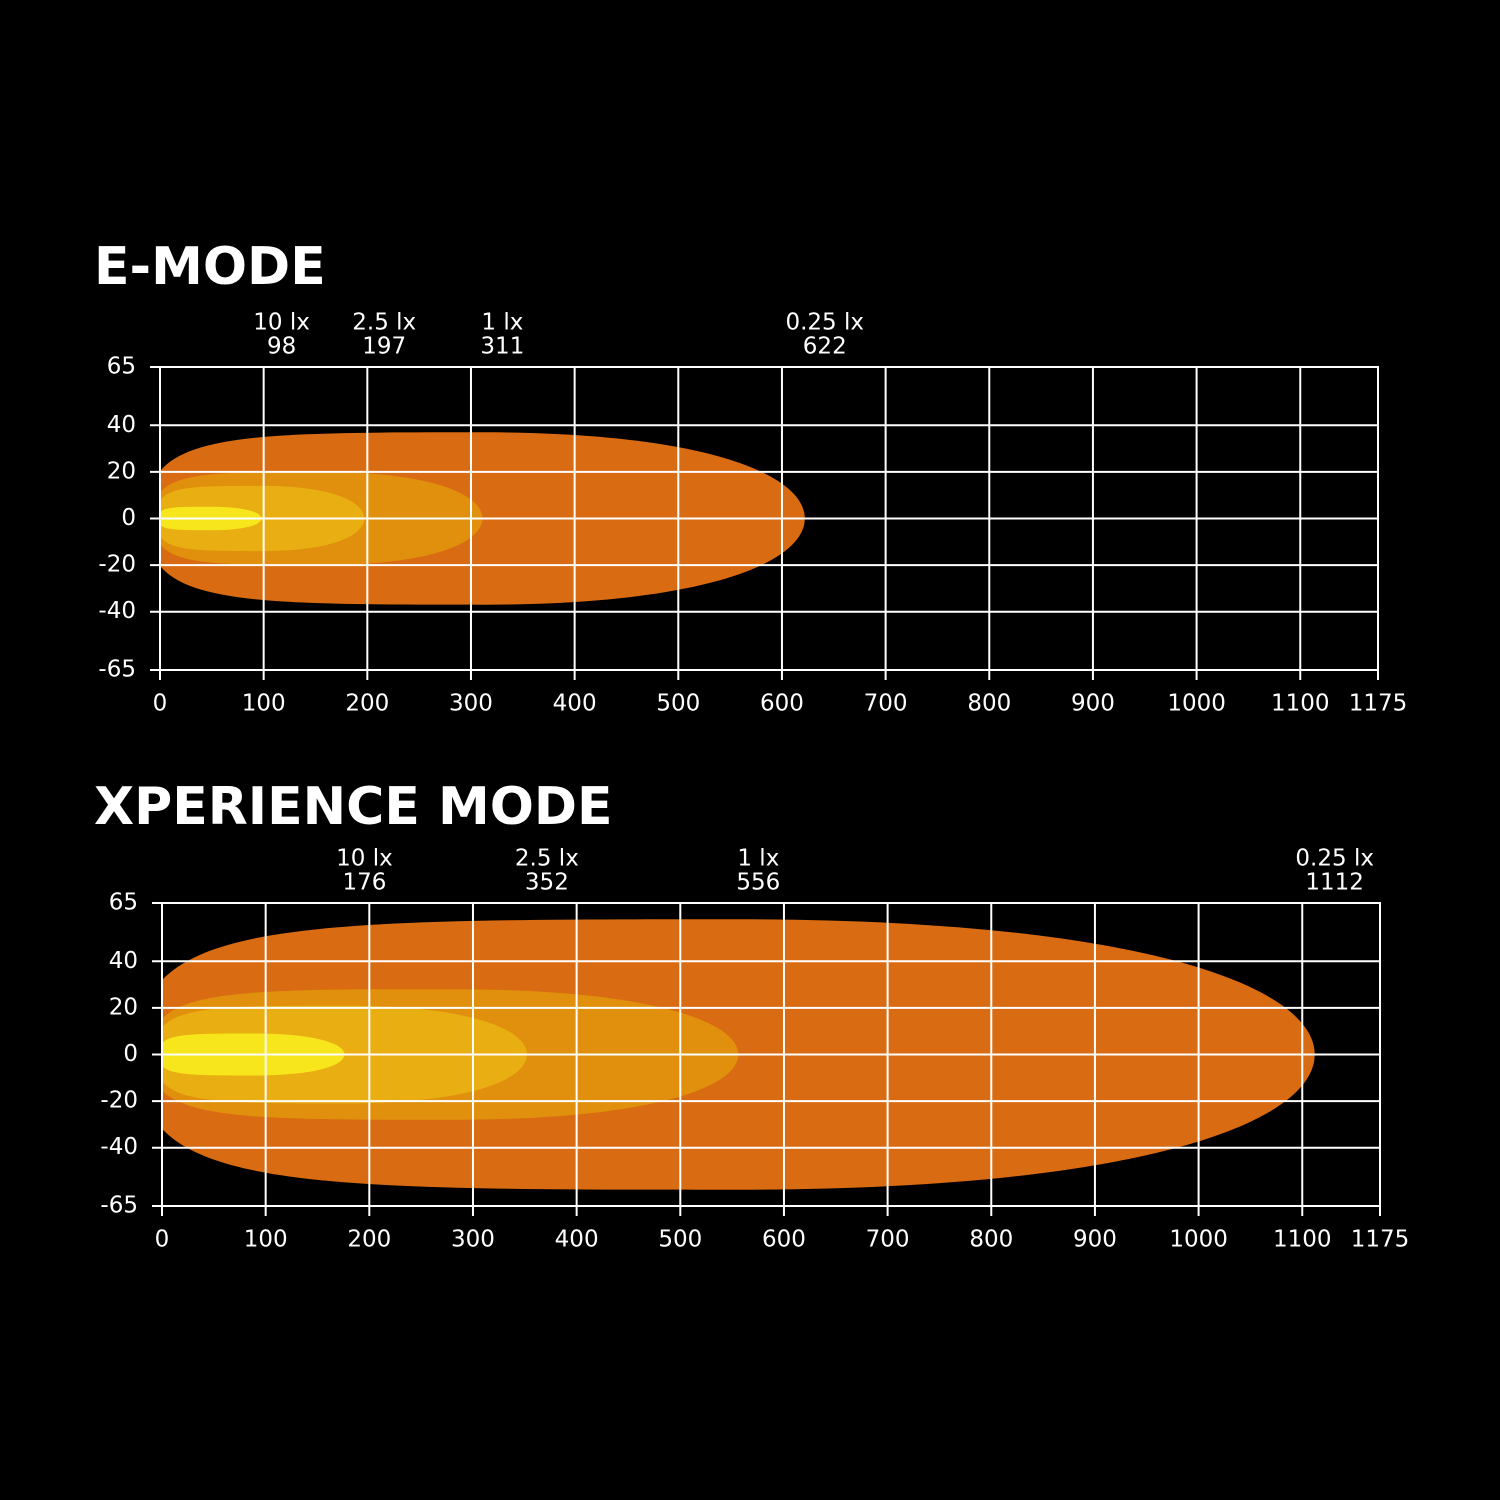  Describe the element at coordinates (384, 347) in the screenshot. I see `zone-reach: 197` at that location.